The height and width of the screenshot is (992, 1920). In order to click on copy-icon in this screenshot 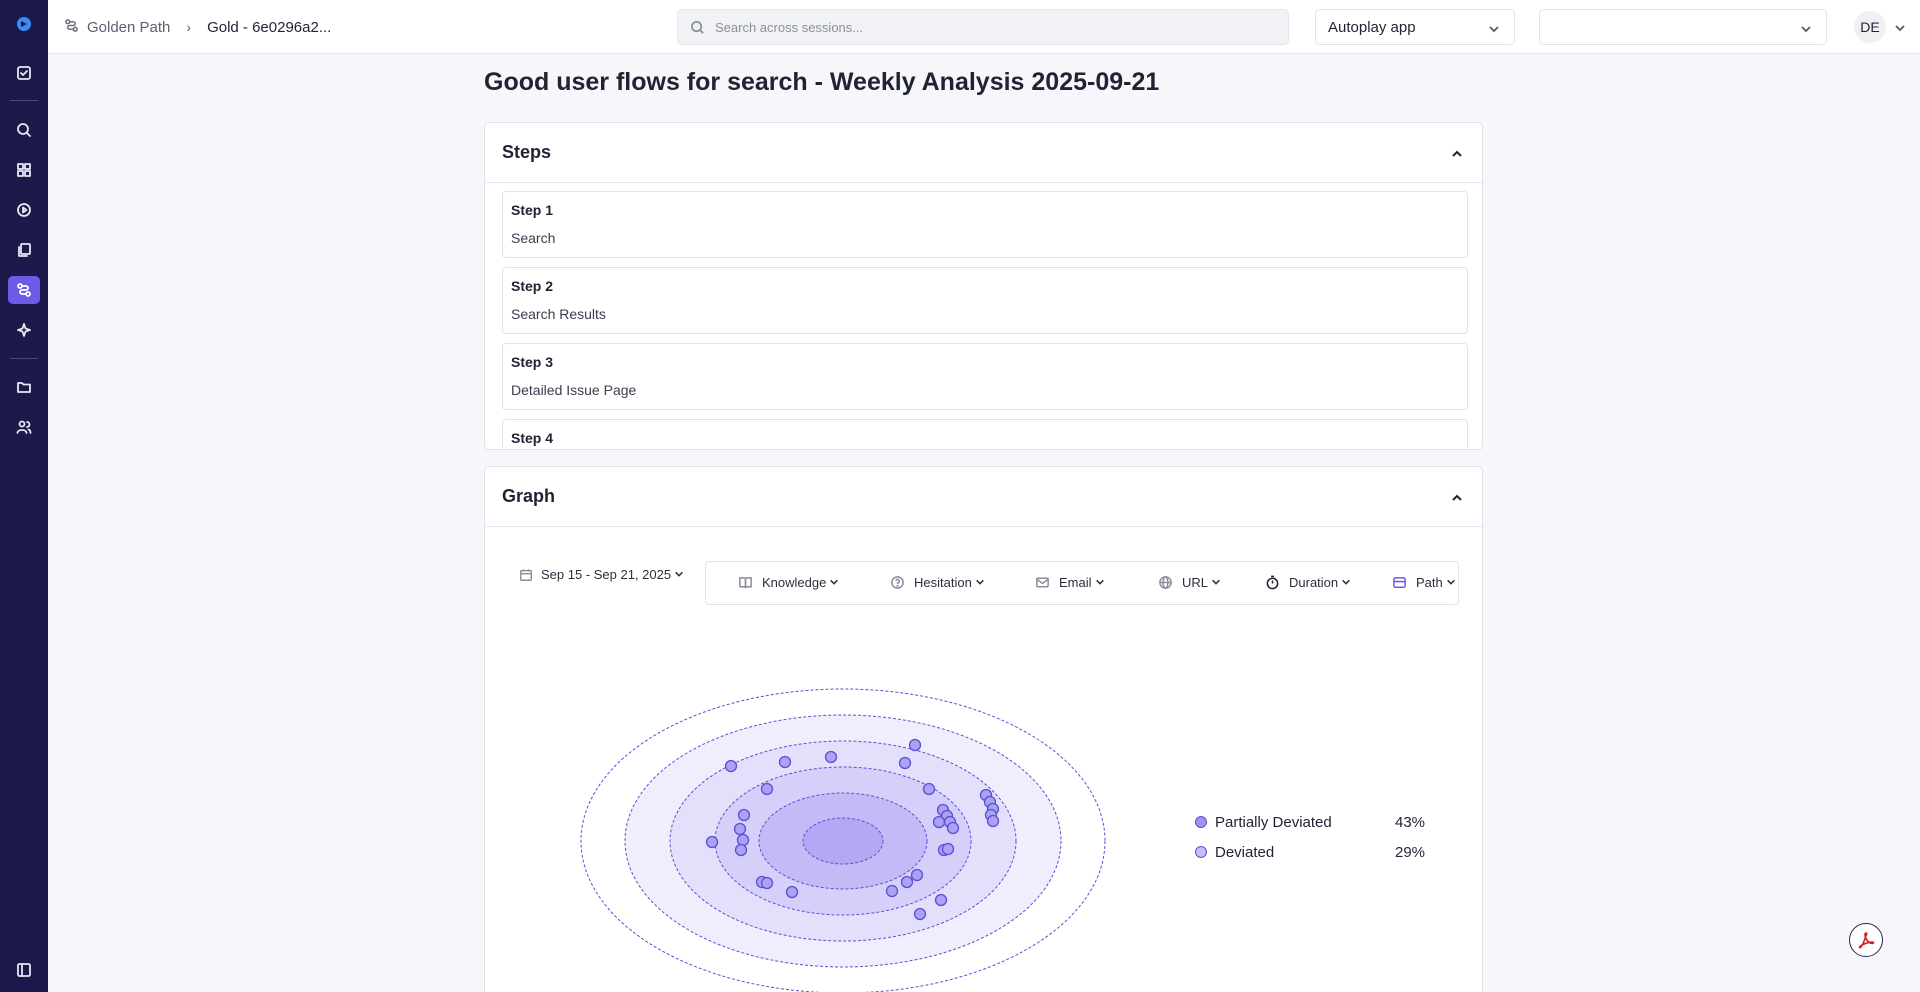, I will do `click(24, 250)`.